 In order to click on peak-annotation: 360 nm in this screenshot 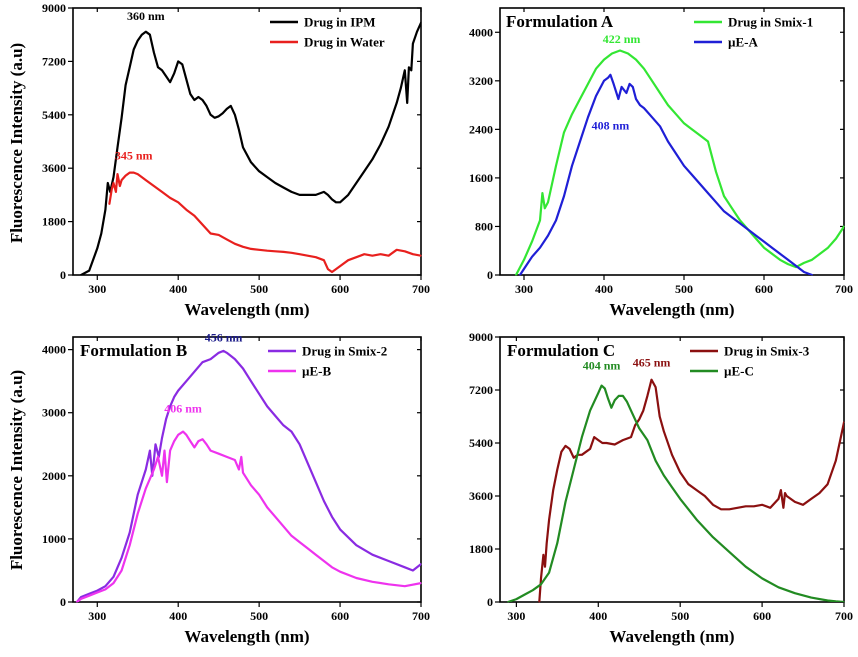, I will do `click(146, 16)`.